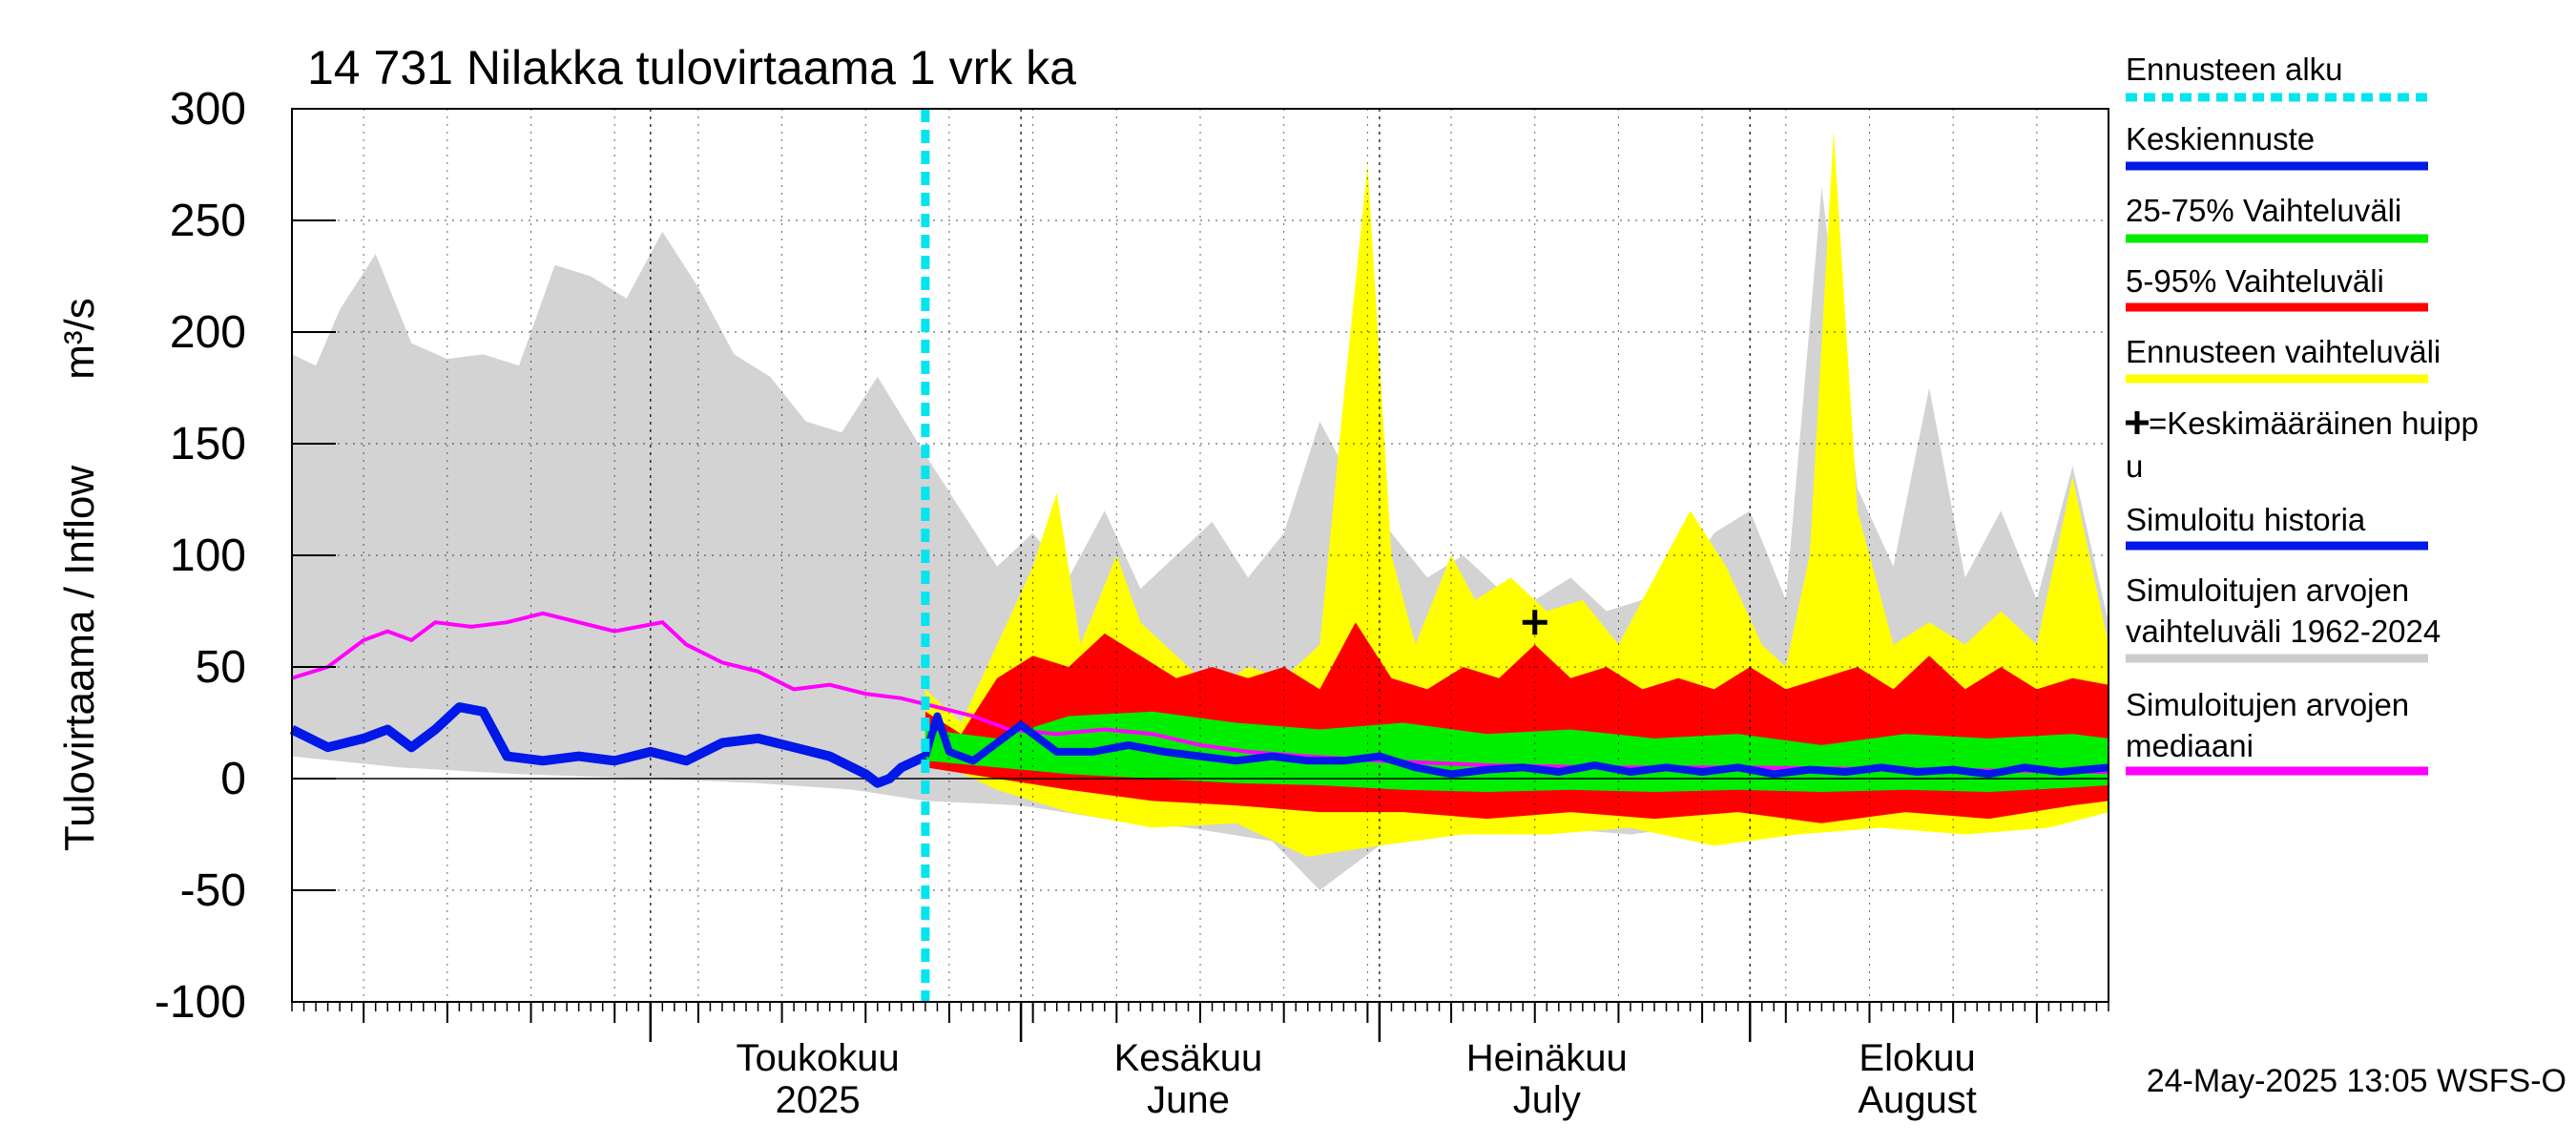 Image resolution: width=2576 pixels, height=1145 pixels. What do you see at coordinates (2314, 423) in the screenshot?
I see `legend-label: =Keskimääräinen huipp` at bounding box center [2314, 423].